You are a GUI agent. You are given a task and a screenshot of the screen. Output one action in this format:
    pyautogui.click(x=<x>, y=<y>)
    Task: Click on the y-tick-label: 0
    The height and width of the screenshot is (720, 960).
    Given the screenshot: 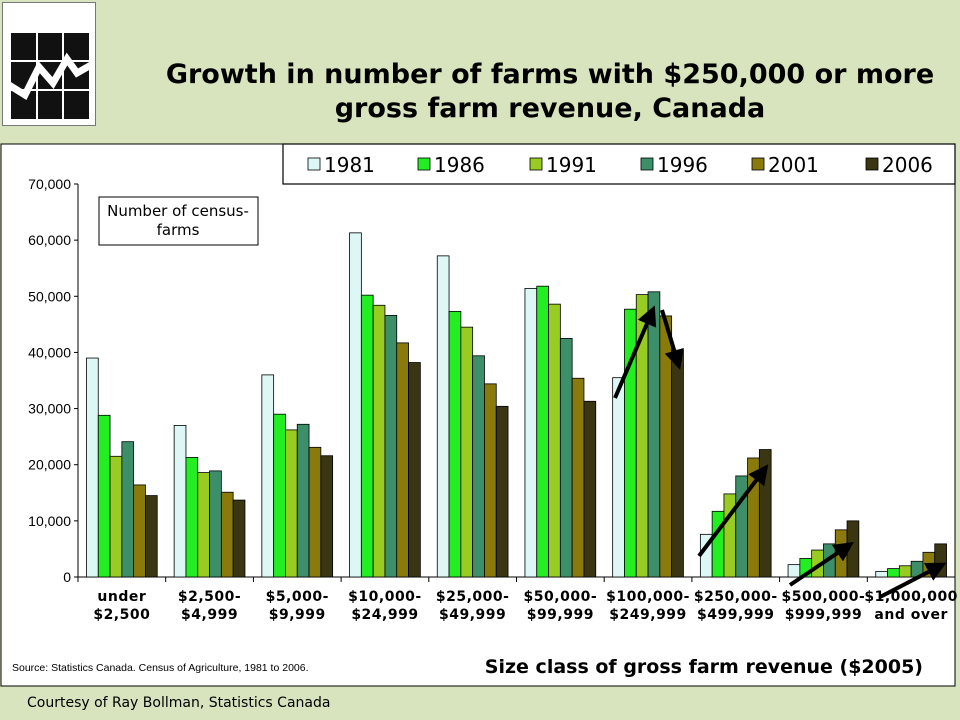 What is the action you would take?
    pyautogui.click(x=67, y=577)
    